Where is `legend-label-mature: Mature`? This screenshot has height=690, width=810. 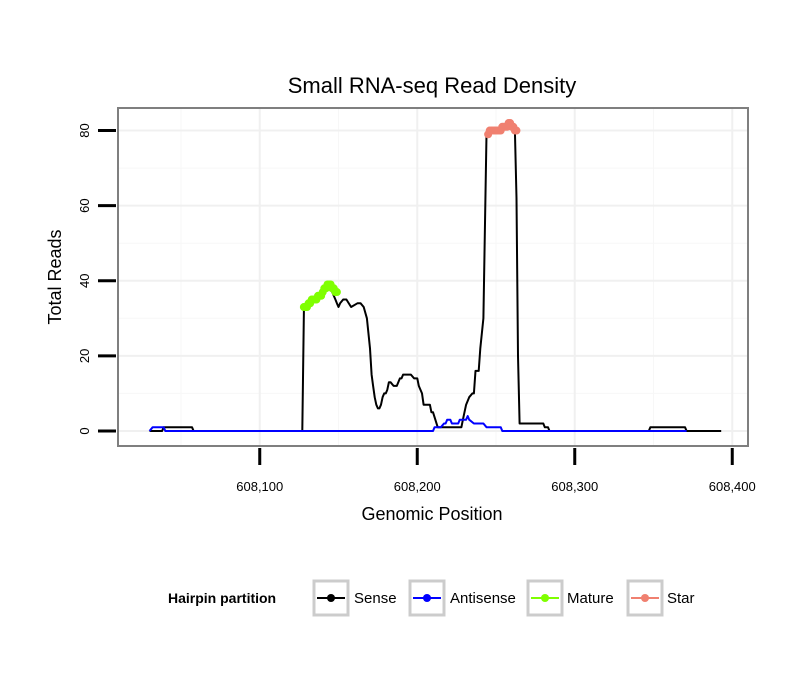
legend-label-mature: Mature is located at coordinates (590, 598).